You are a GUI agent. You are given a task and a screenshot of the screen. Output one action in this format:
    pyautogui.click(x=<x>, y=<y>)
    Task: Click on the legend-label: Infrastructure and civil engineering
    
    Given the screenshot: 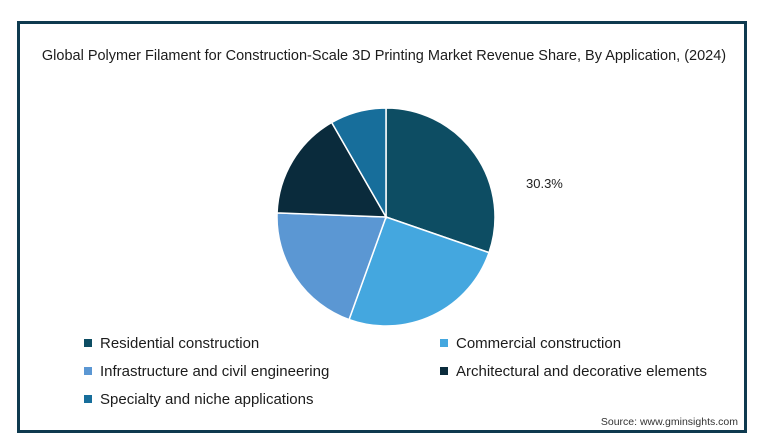 What is the action you would take?
    pyautogui.click(x=215, y=371)
    